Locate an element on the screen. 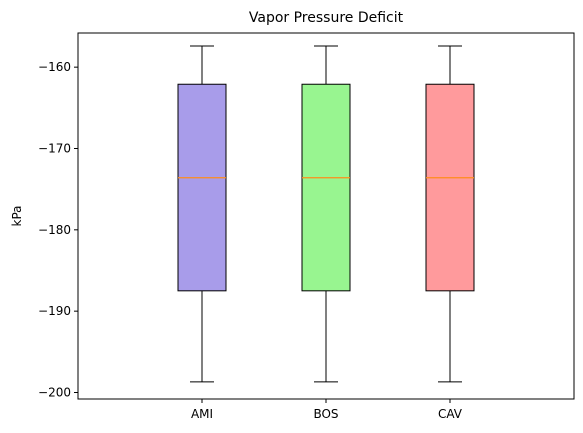 The height and width of the screenshot is (433, 583). box-ami is located at coordinates (202, 187).